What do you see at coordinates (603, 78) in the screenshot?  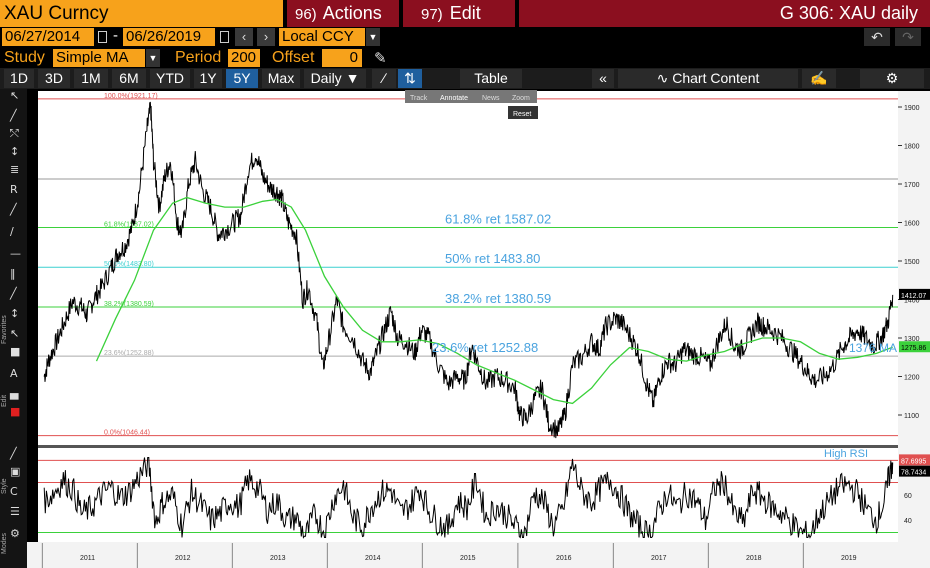 I see `collapse-icon: «` at bounding box center [603, 78].